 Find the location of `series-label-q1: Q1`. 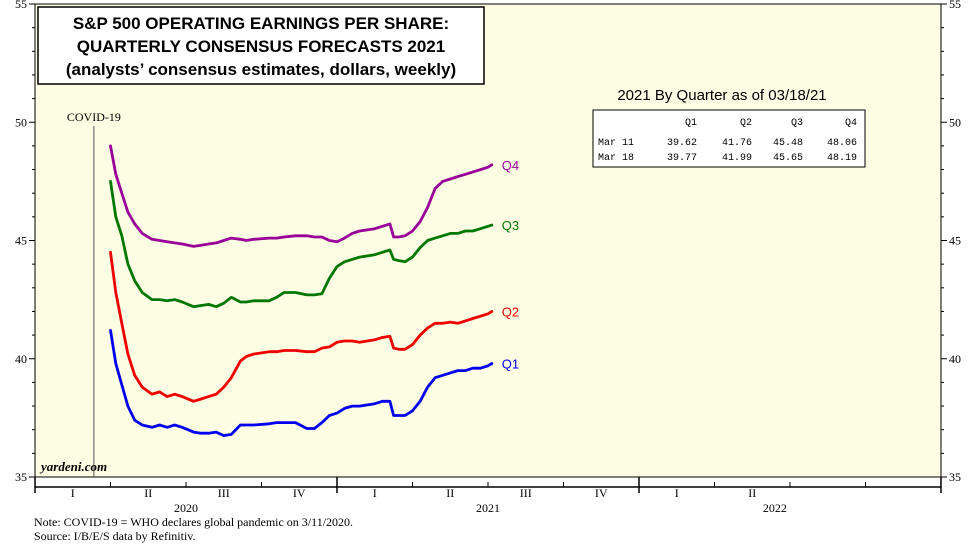

series-label-q1: Q1 is located at coordinates (510, 363).